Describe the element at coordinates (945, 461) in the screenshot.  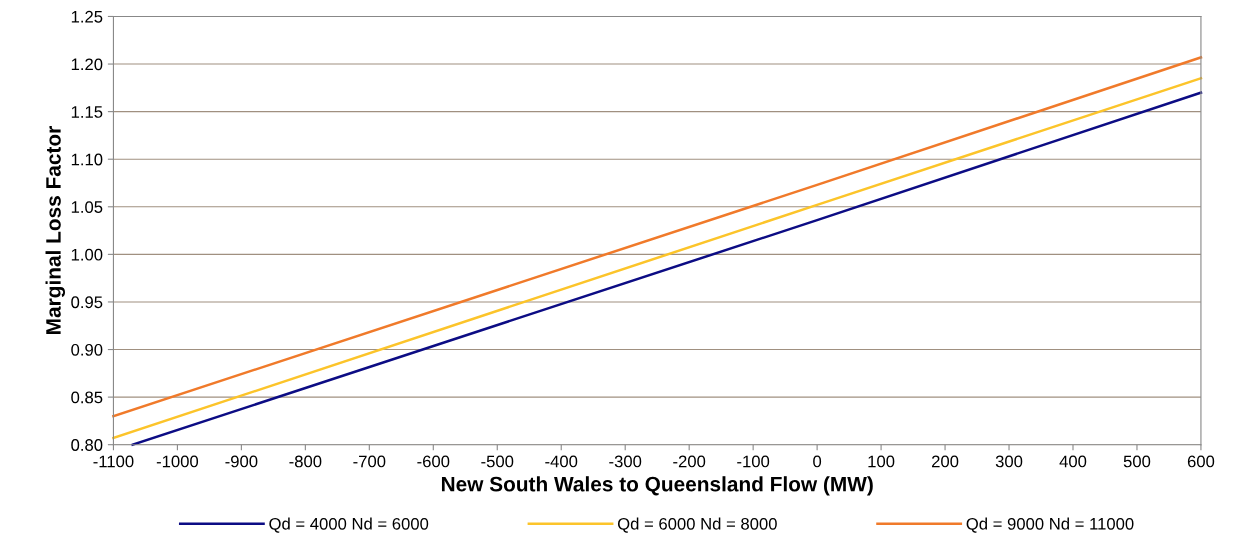
I see `x-tick-label: 200` at that location.